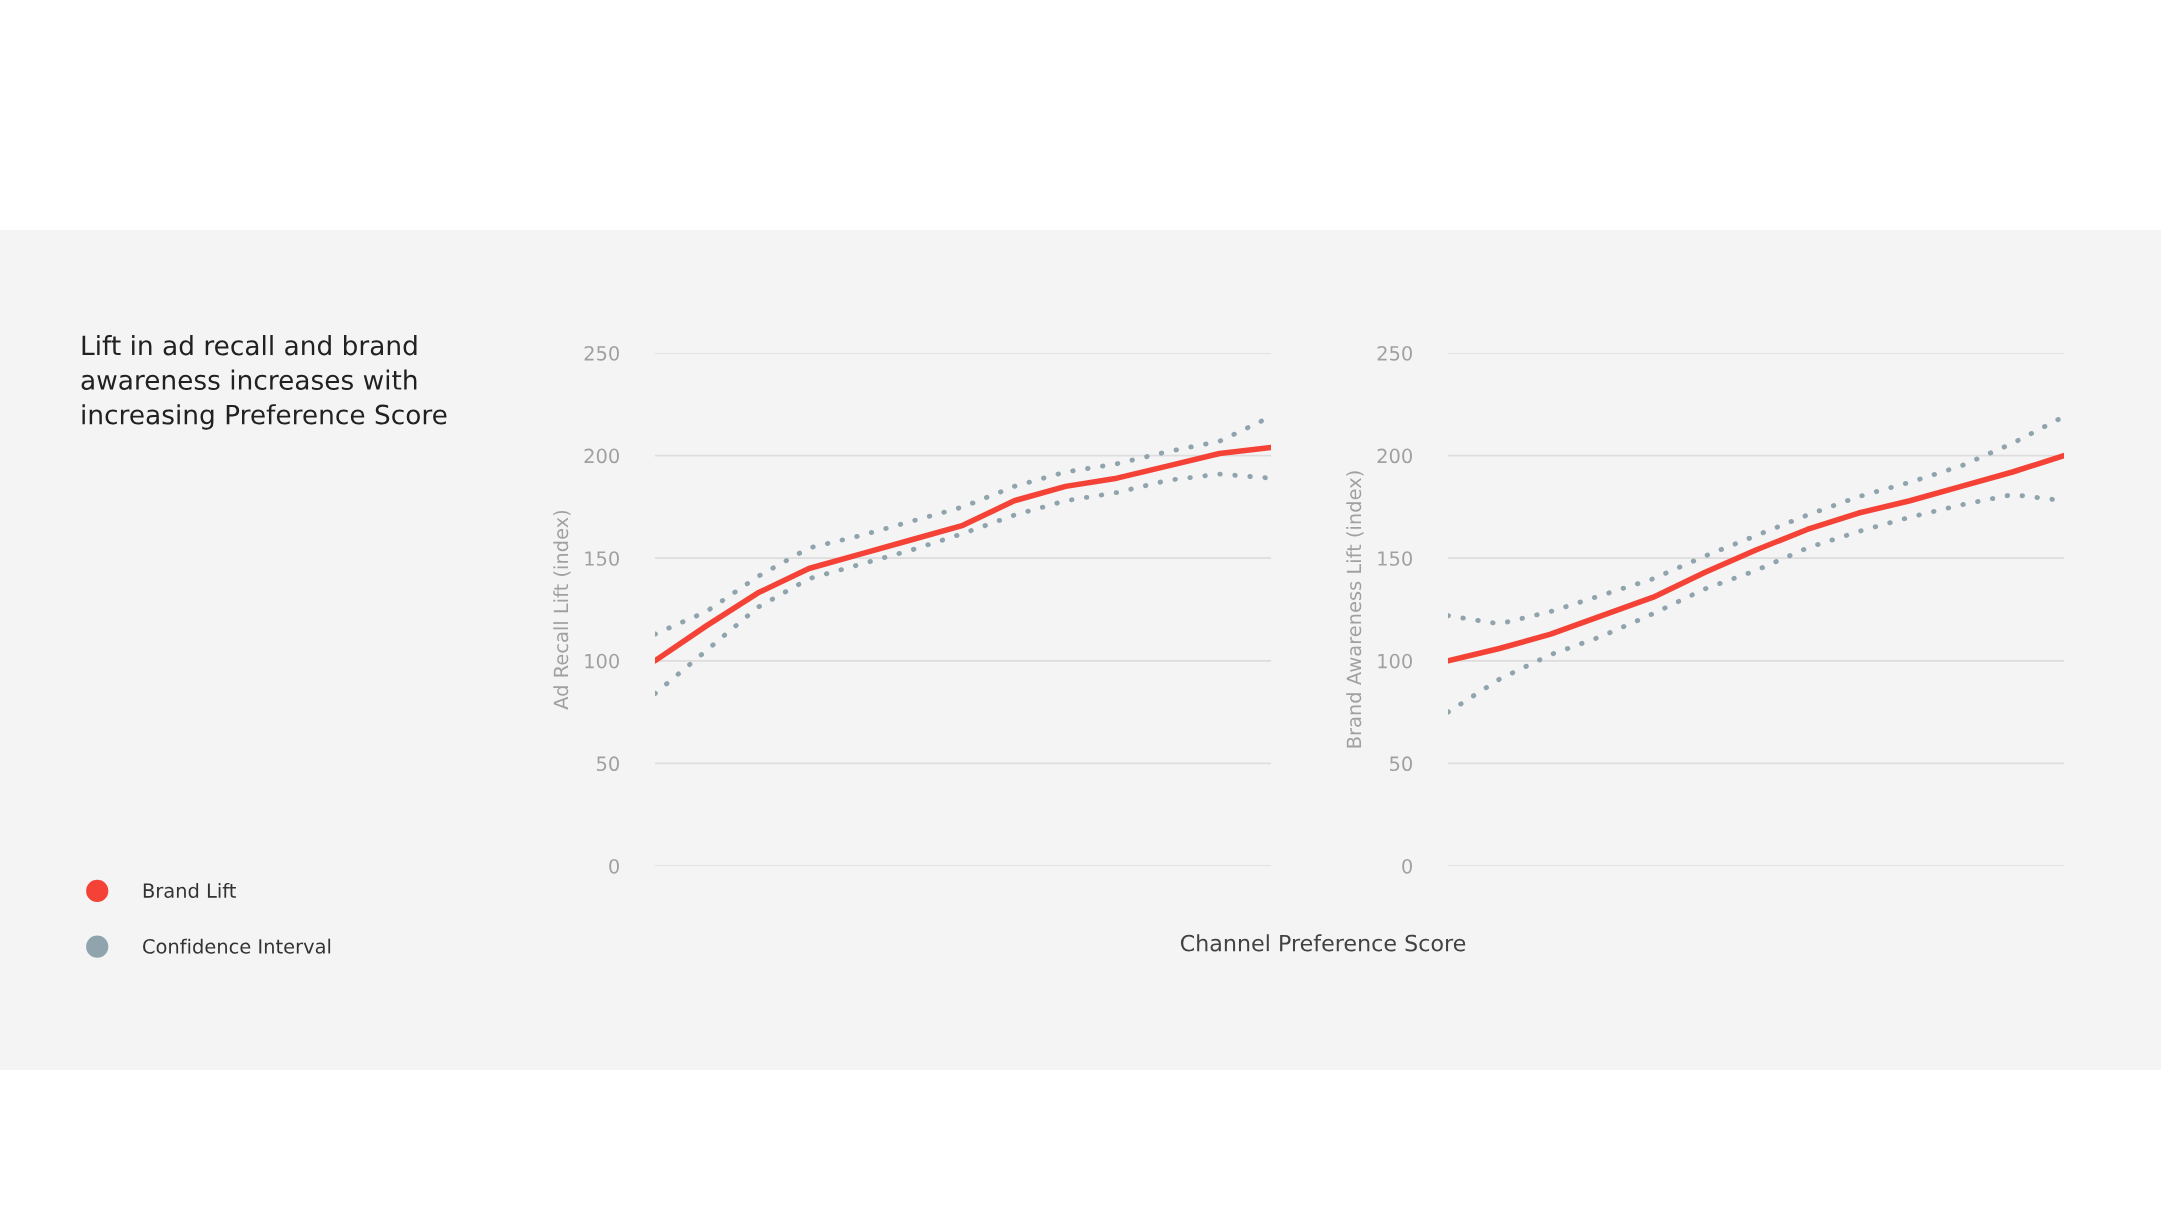 This screenshot has width=2161, height=1215. What do you see at coordinates (562, 610) in the screenshot?
I see `y-axis-title: Ad Recall Lift (index)` at bounding box center [562, 610].